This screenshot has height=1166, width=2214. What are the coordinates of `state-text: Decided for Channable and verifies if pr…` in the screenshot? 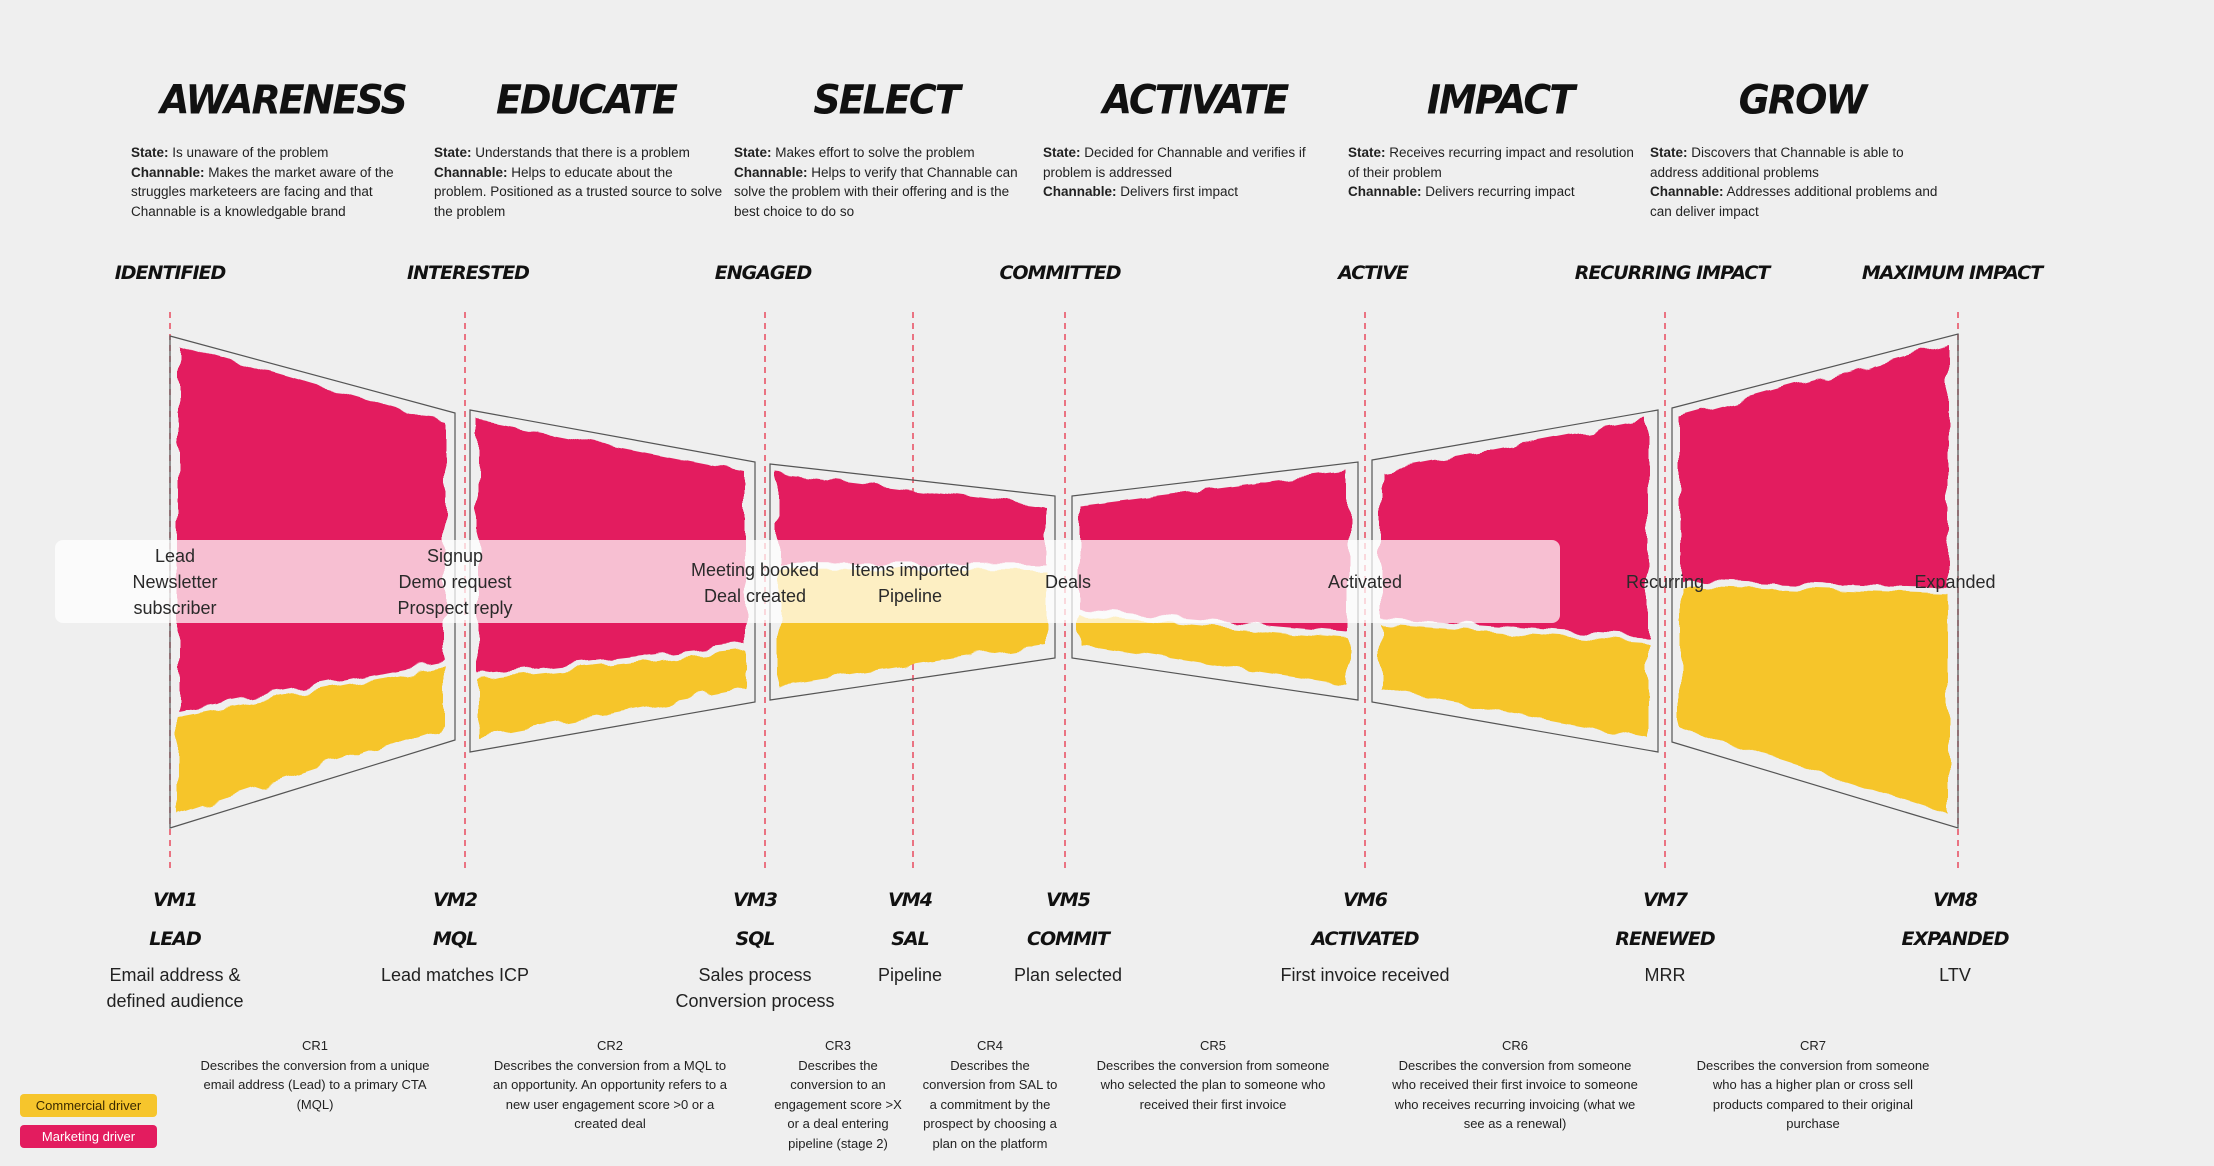 It's located at (1174, 162).